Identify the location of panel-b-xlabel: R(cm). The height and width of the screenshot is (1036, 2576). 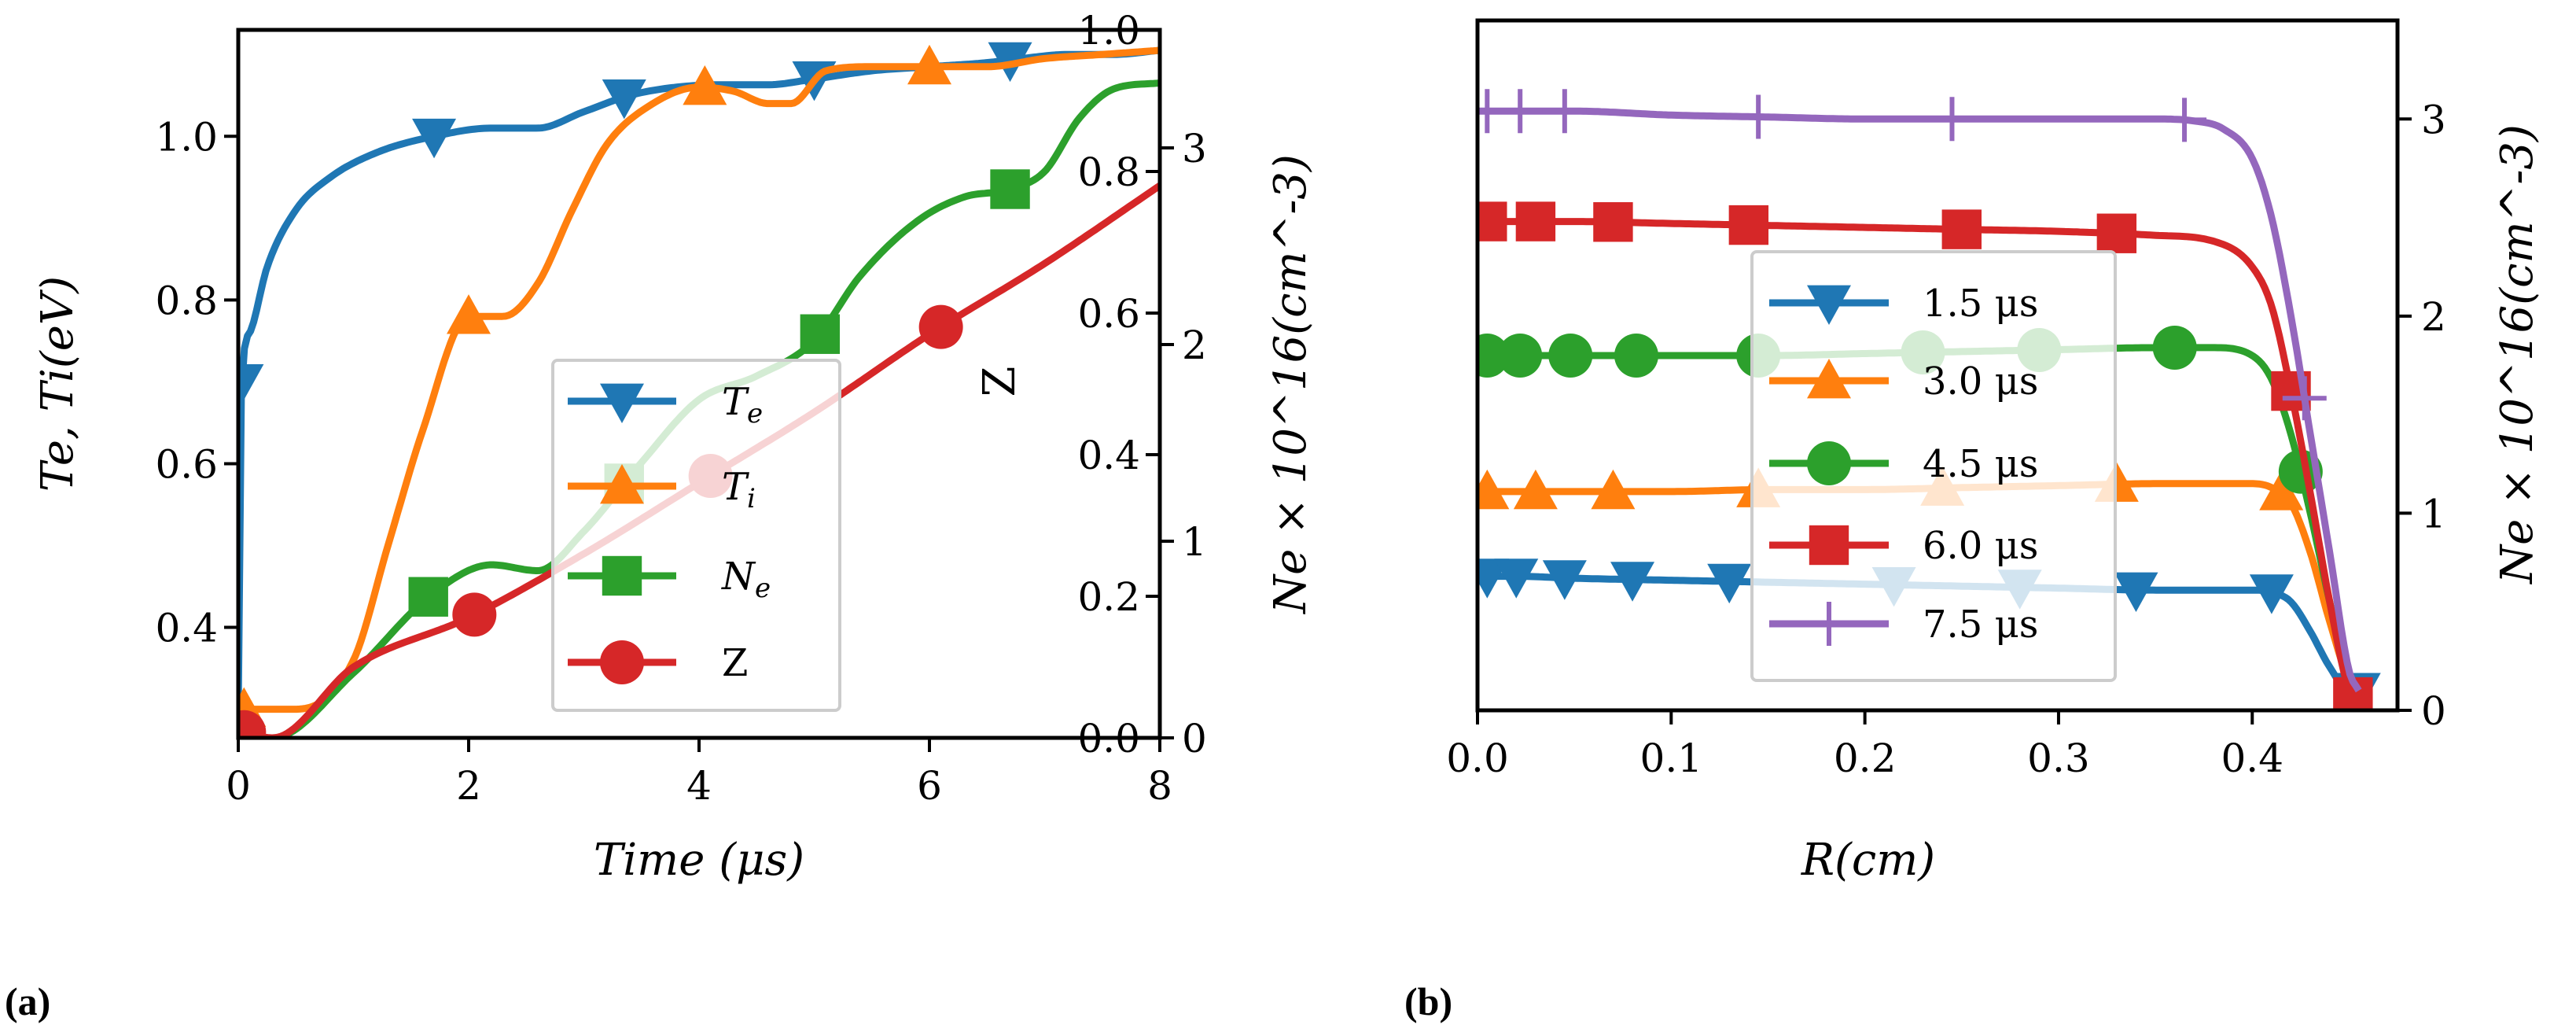
(1868, 861).